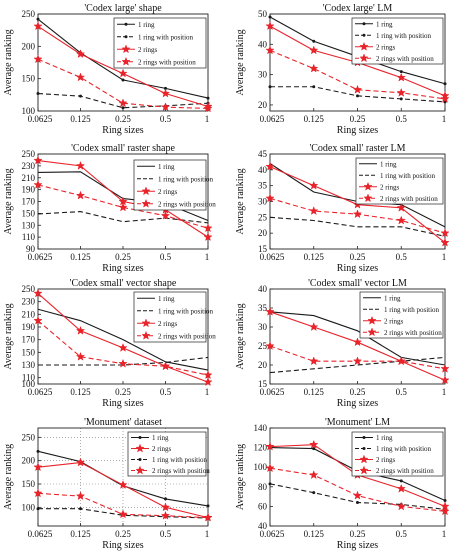 The width and height of the screenshot is (474, 556). What do you see at coordinates (29, 202) in the screenshot?
I see `y-tick-label: 170` at bounding box center [29, 202].